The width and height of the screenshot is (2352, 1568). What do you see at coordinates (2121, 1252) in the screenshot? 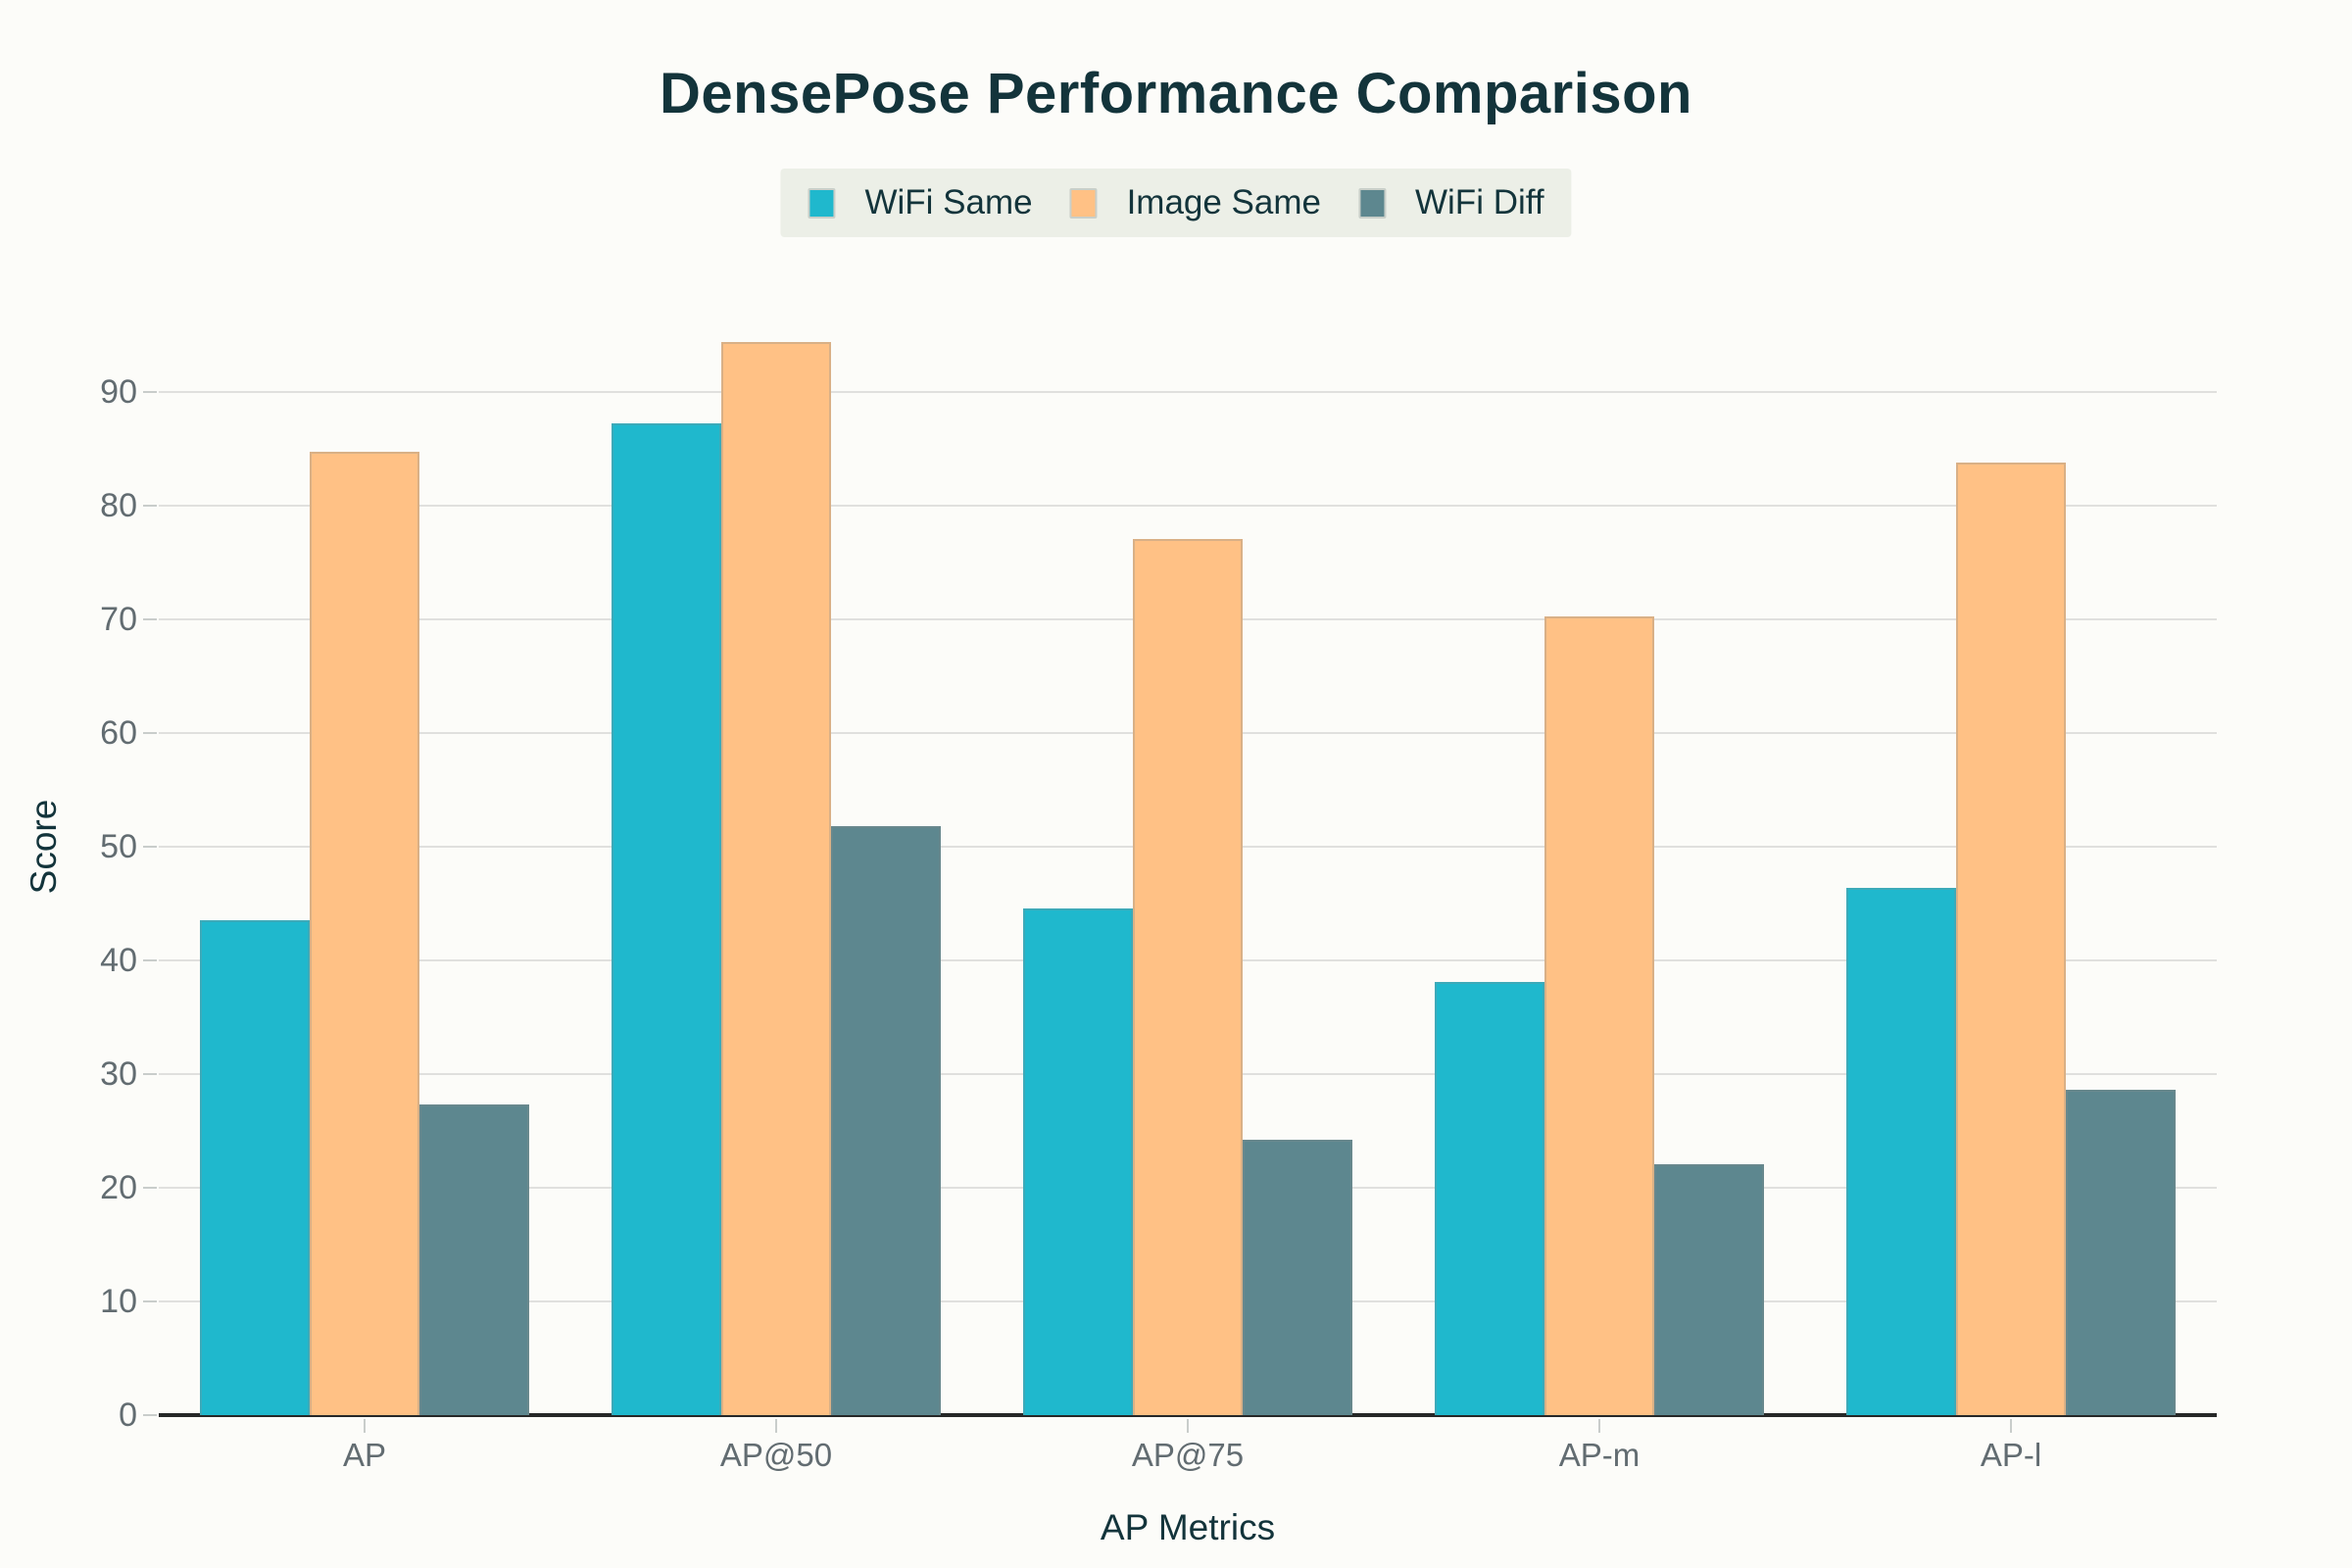
I see `bar-wifi-diff-ap-l` at bounding box center [2121, 1252].